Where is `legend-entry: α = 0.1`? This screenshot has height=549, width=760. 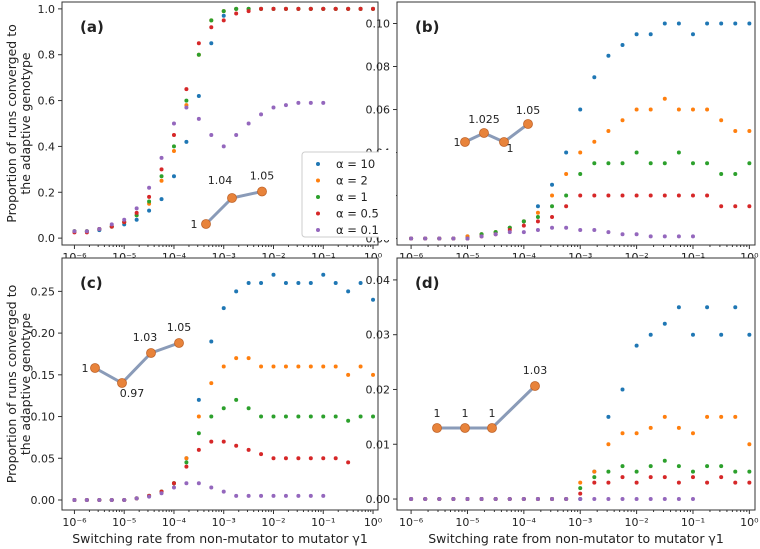 legend-entry: α = 0.1 is located at coordinates (357, 230).